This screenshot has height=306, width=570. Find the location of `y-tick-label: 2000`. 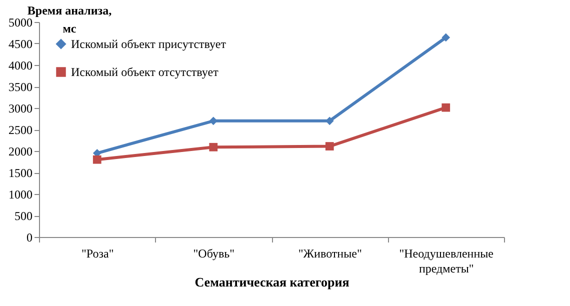

y-tick-label: 2000 is located at coordinates (20, 151).